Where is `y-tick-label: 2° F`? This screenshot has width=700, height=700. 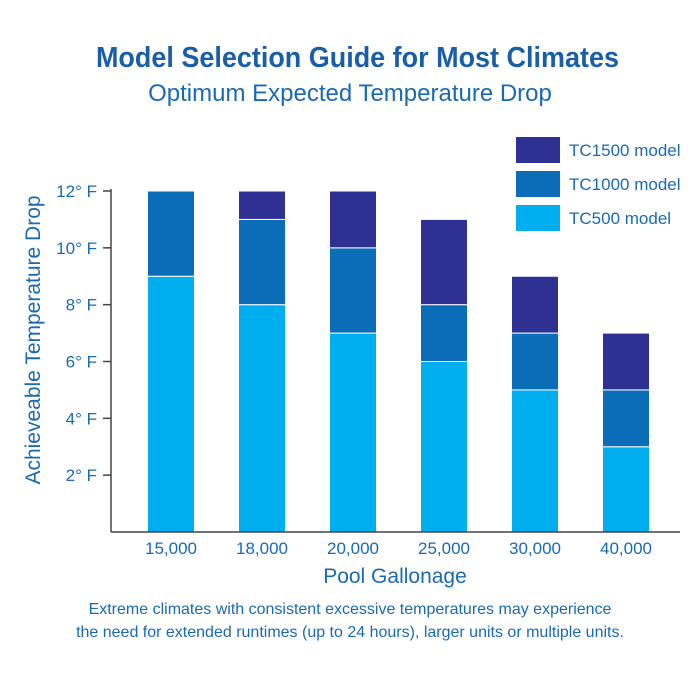 y-tick-label: 2° F is located at coordinates (81, 475).